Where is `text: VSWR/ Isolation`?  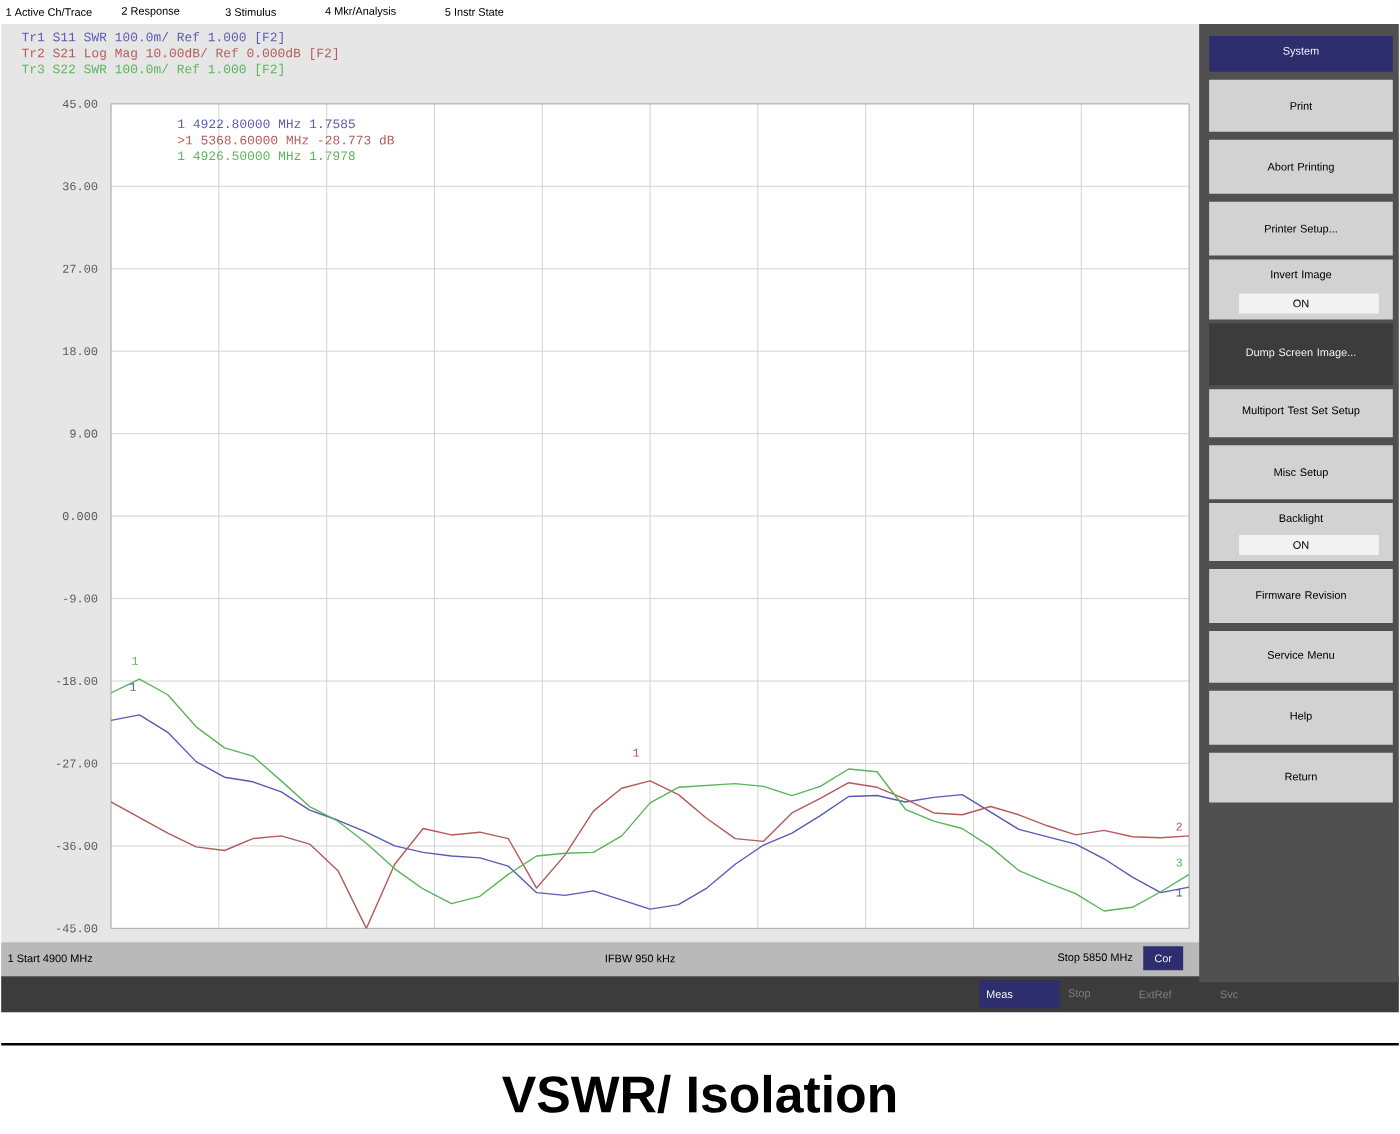 text: VSWR/ Isolation is located at coordinates (699, 1094).